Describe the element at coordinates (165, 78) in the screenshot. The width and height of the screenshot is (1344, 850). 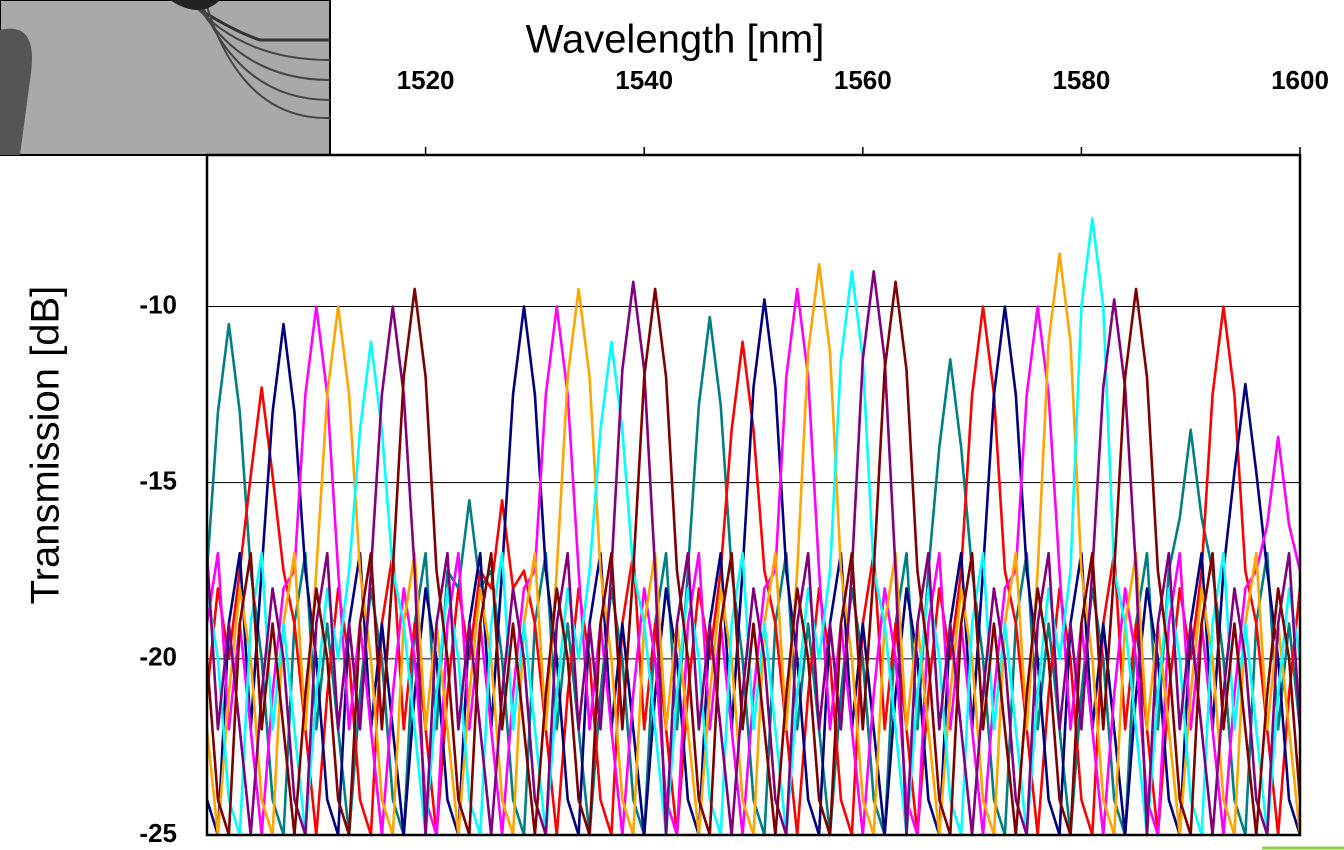
I see `inset-photo` at that location.